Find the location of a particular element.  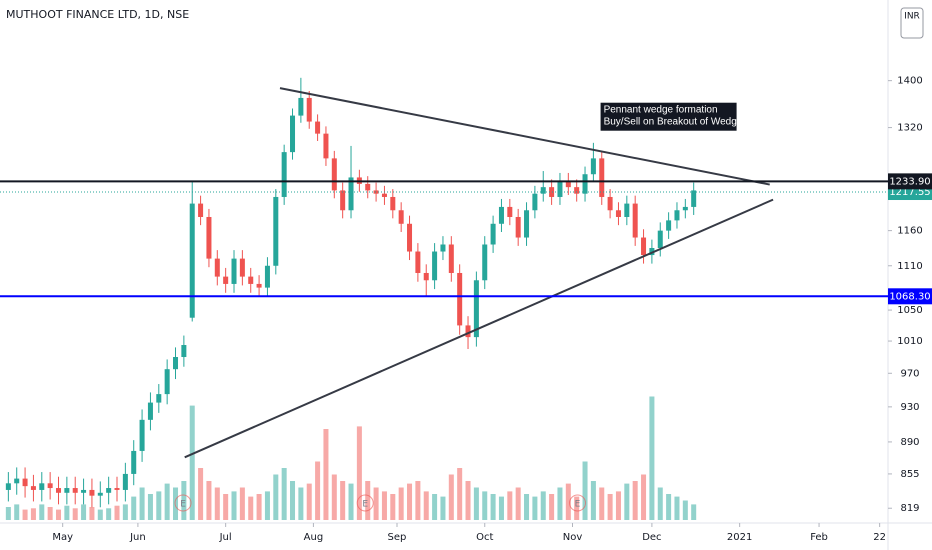

level-box is located at coordinates (910, 181).